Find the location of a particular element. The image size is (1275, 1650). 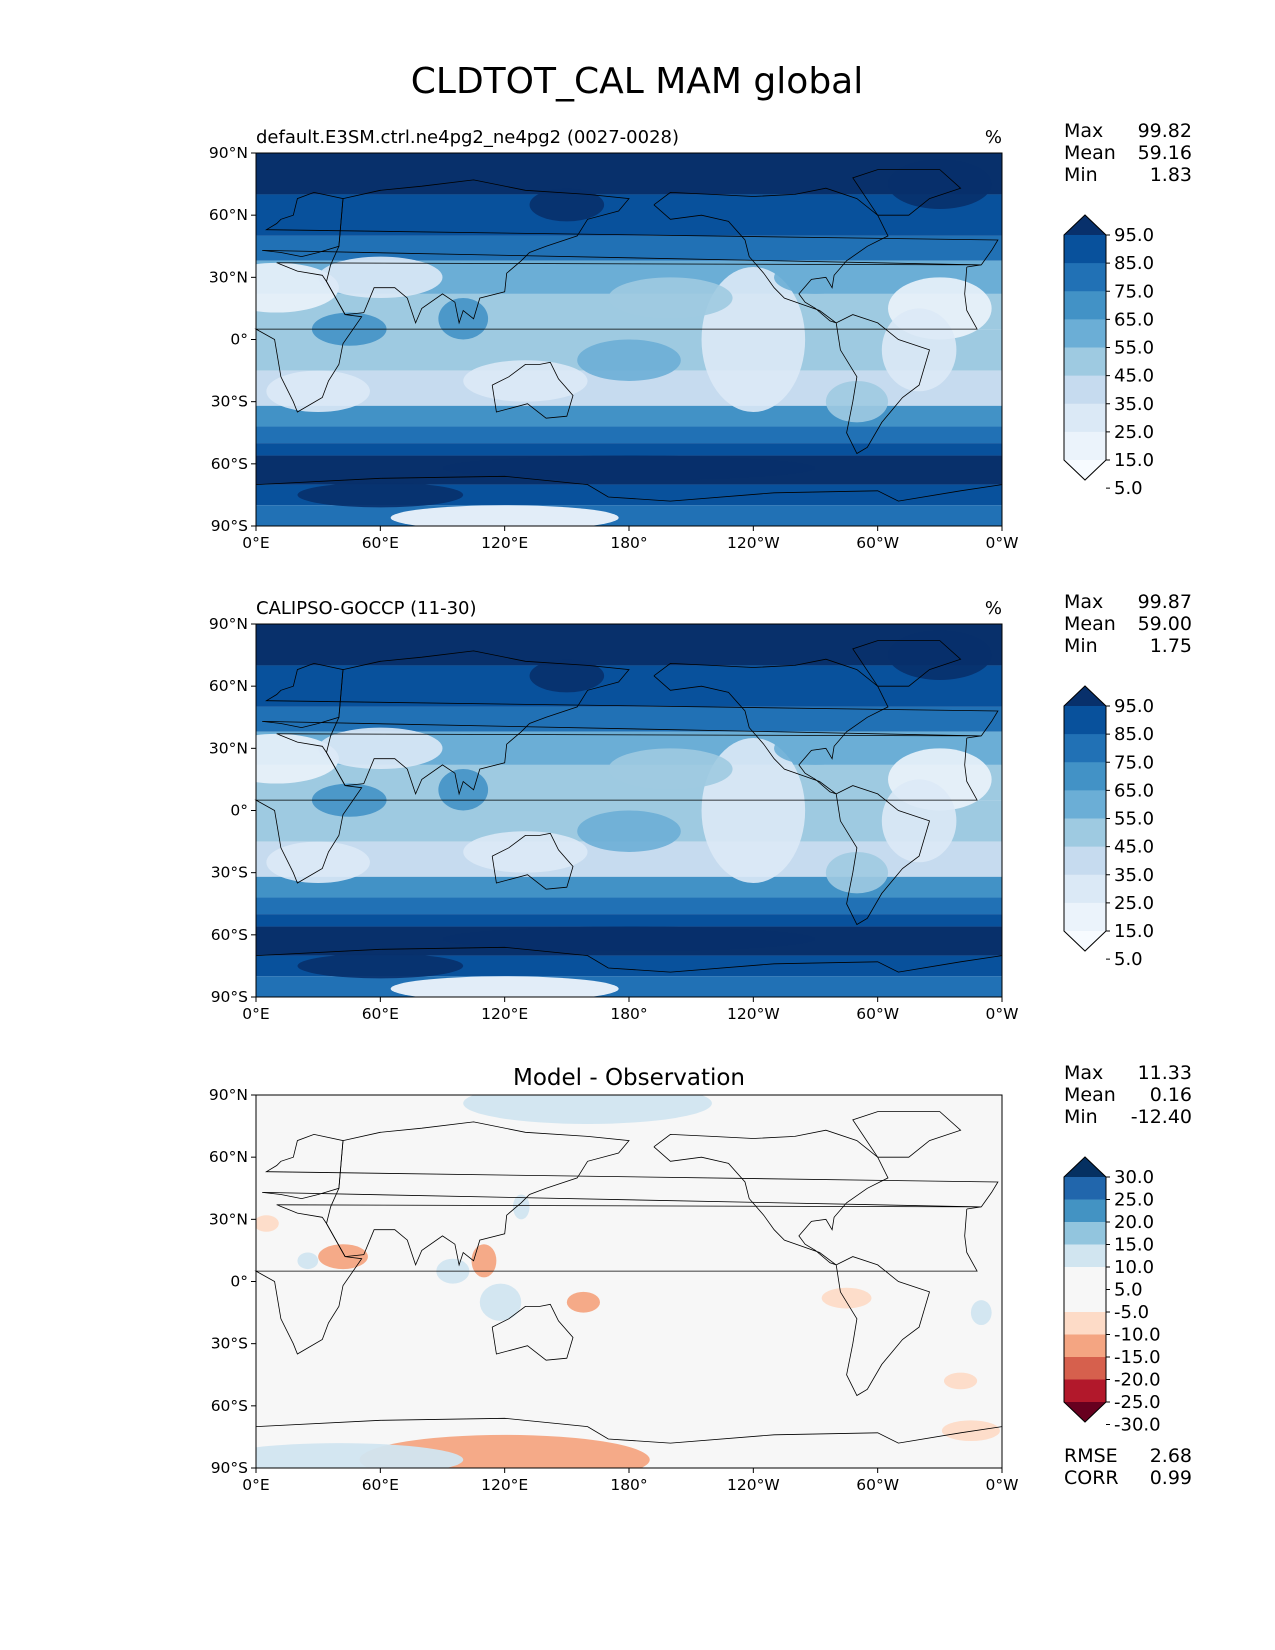

y-tick-label: 90°N is located at coordinates (228, 624).